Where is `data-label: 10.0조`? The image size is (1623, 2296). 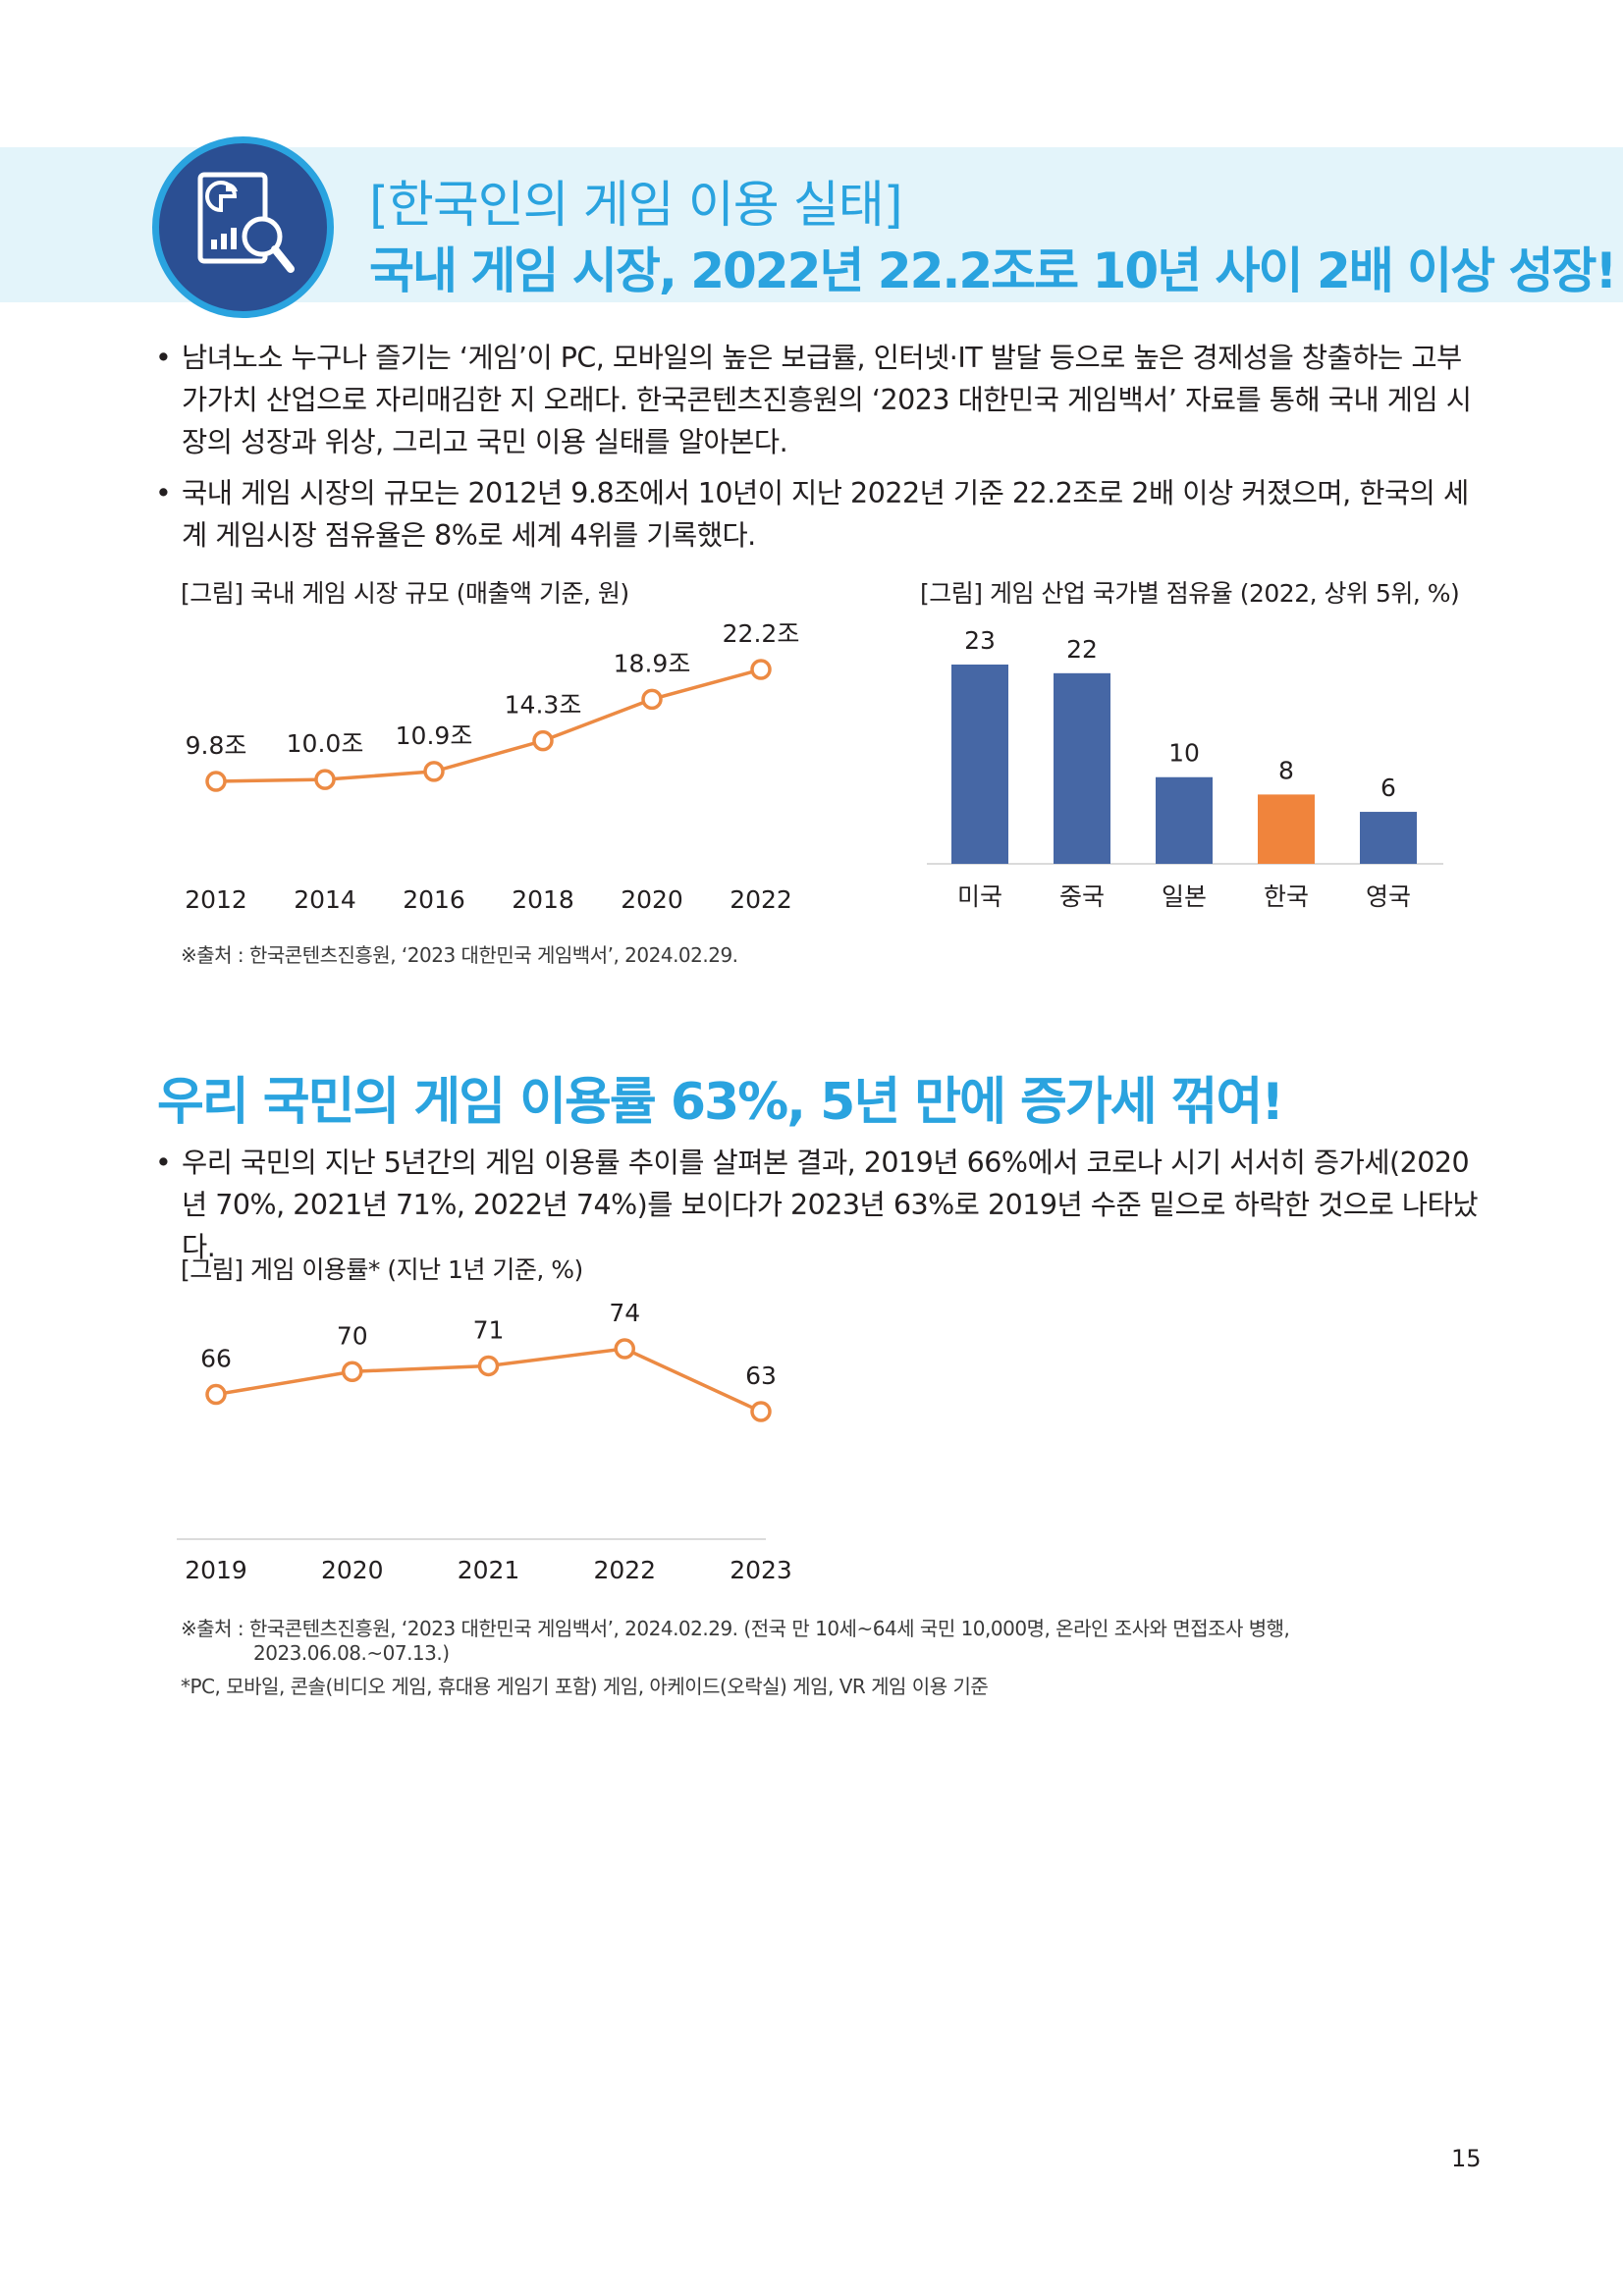
data-label: 10.0조 is located at coordinates (325, 743).